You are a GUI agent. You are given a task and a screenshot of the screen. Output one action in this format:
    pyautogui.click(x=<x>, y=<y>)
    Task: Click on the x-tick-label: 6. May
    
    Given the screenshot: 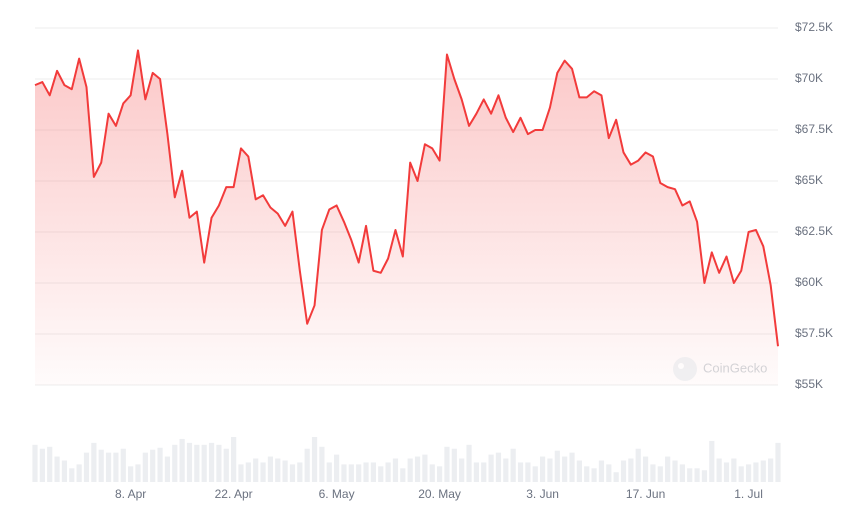 What is the action you would take?
    pyautogui.click(x=337, y=494)
    